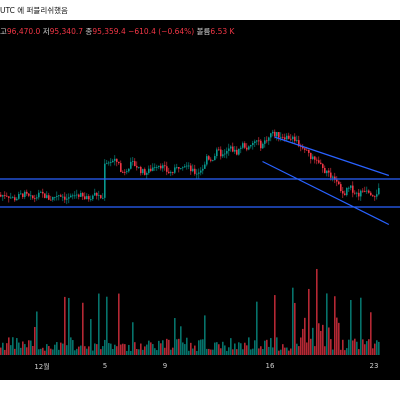 Image resolution: width=400 pixels, height=400 pixels. I want to click on close-label: 종, so click(89, 31).